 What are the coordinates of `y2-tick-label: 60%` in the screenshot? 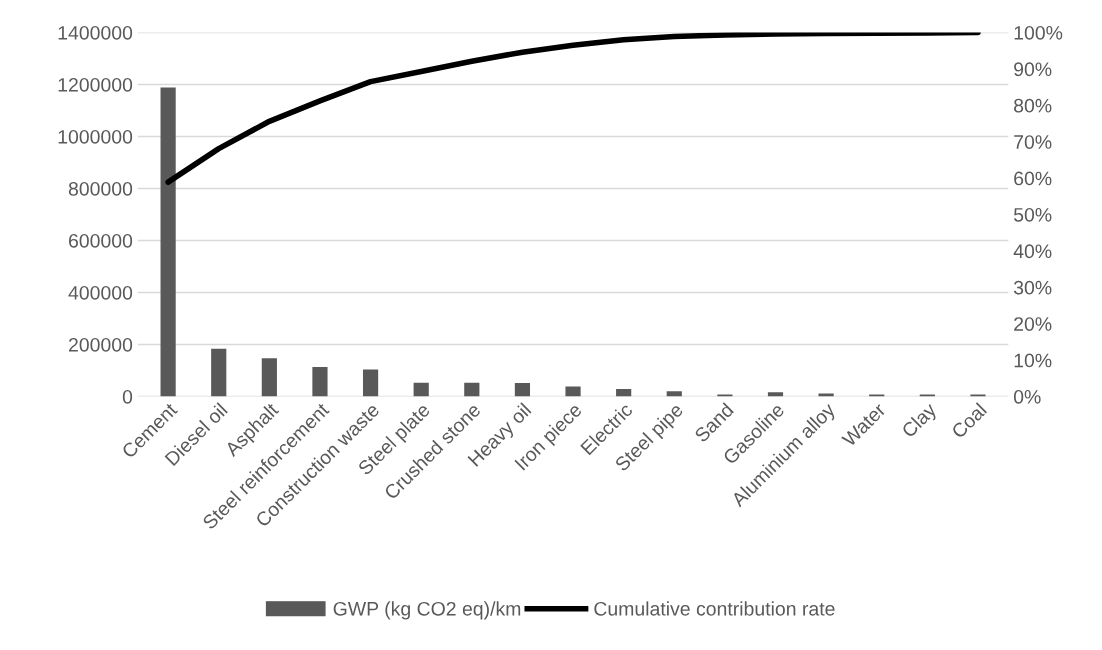 It's located at (1033, 178).